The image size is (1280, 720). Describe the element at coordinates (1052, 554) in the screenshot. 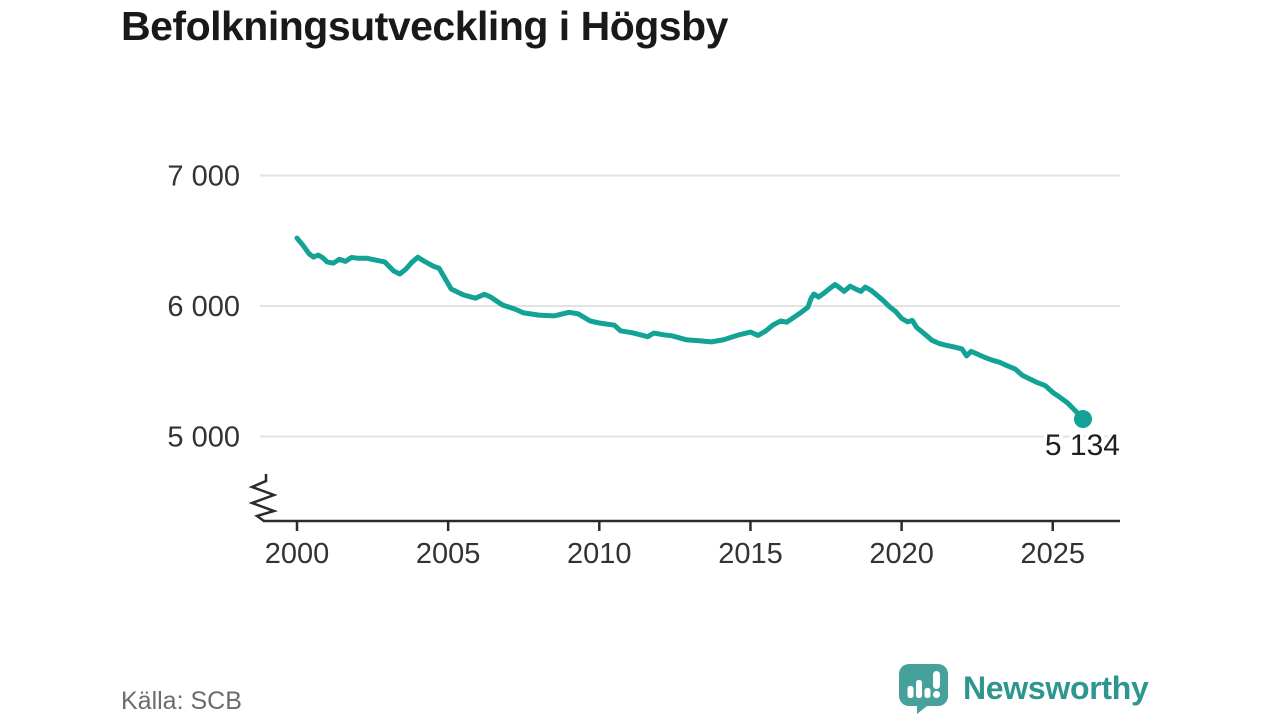

I see `x-axis-tick-label: 2025` at that location.